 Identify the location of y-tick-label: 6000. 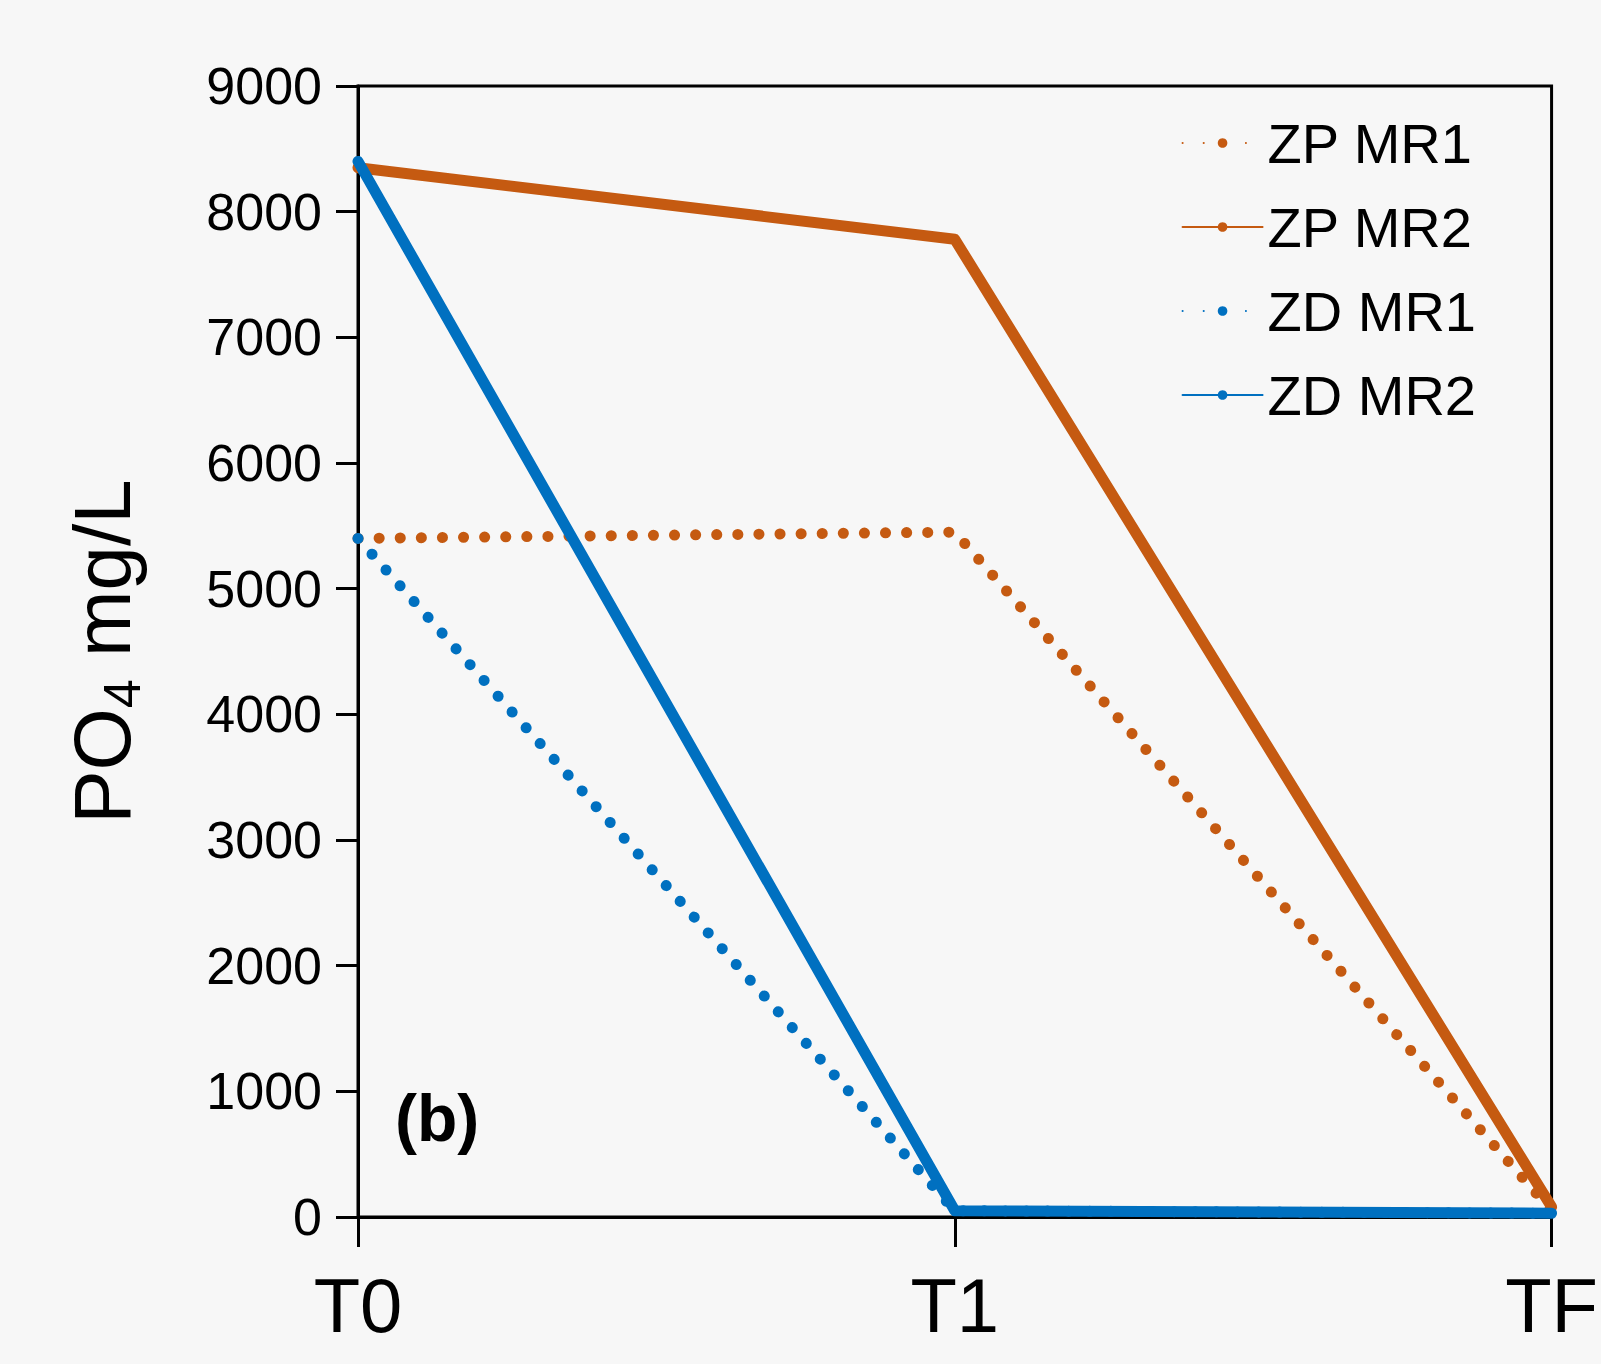
(264, 463).